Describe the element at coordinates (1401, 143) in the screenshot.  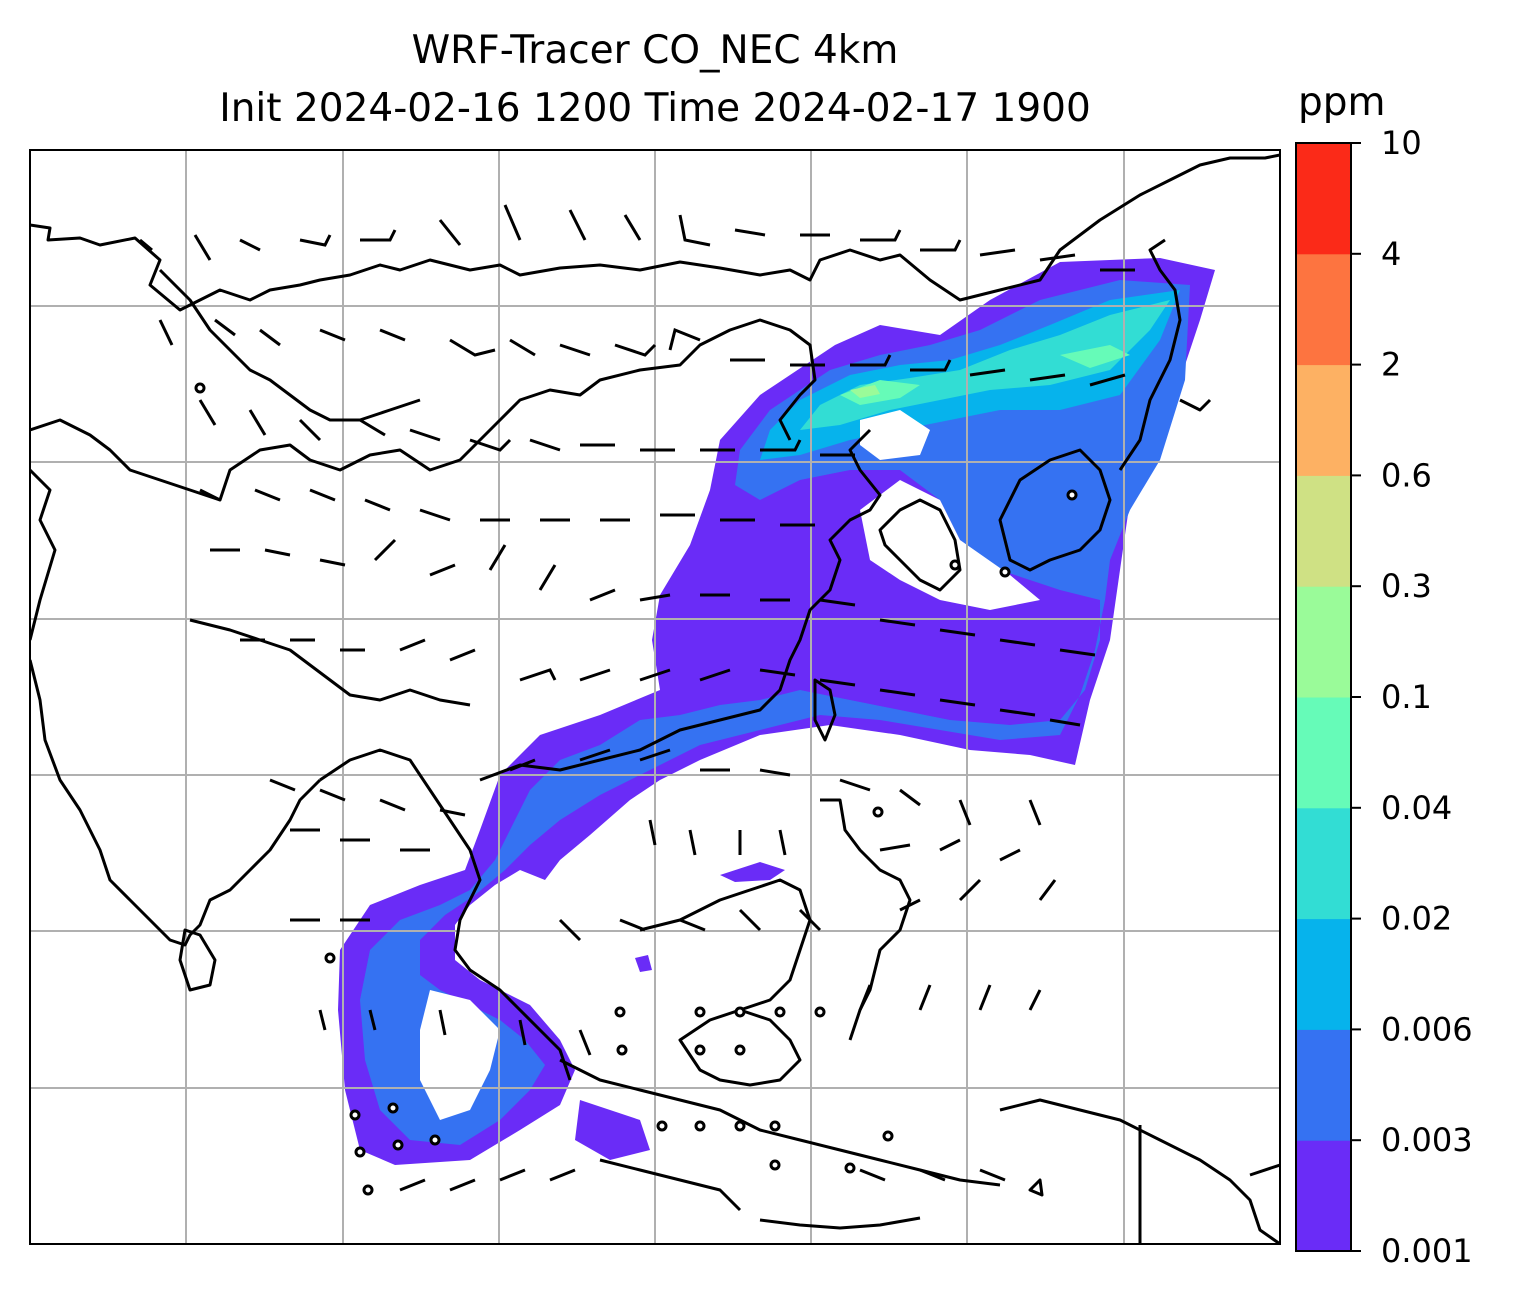
I see `colorbar-tick-label: 10` at that location.